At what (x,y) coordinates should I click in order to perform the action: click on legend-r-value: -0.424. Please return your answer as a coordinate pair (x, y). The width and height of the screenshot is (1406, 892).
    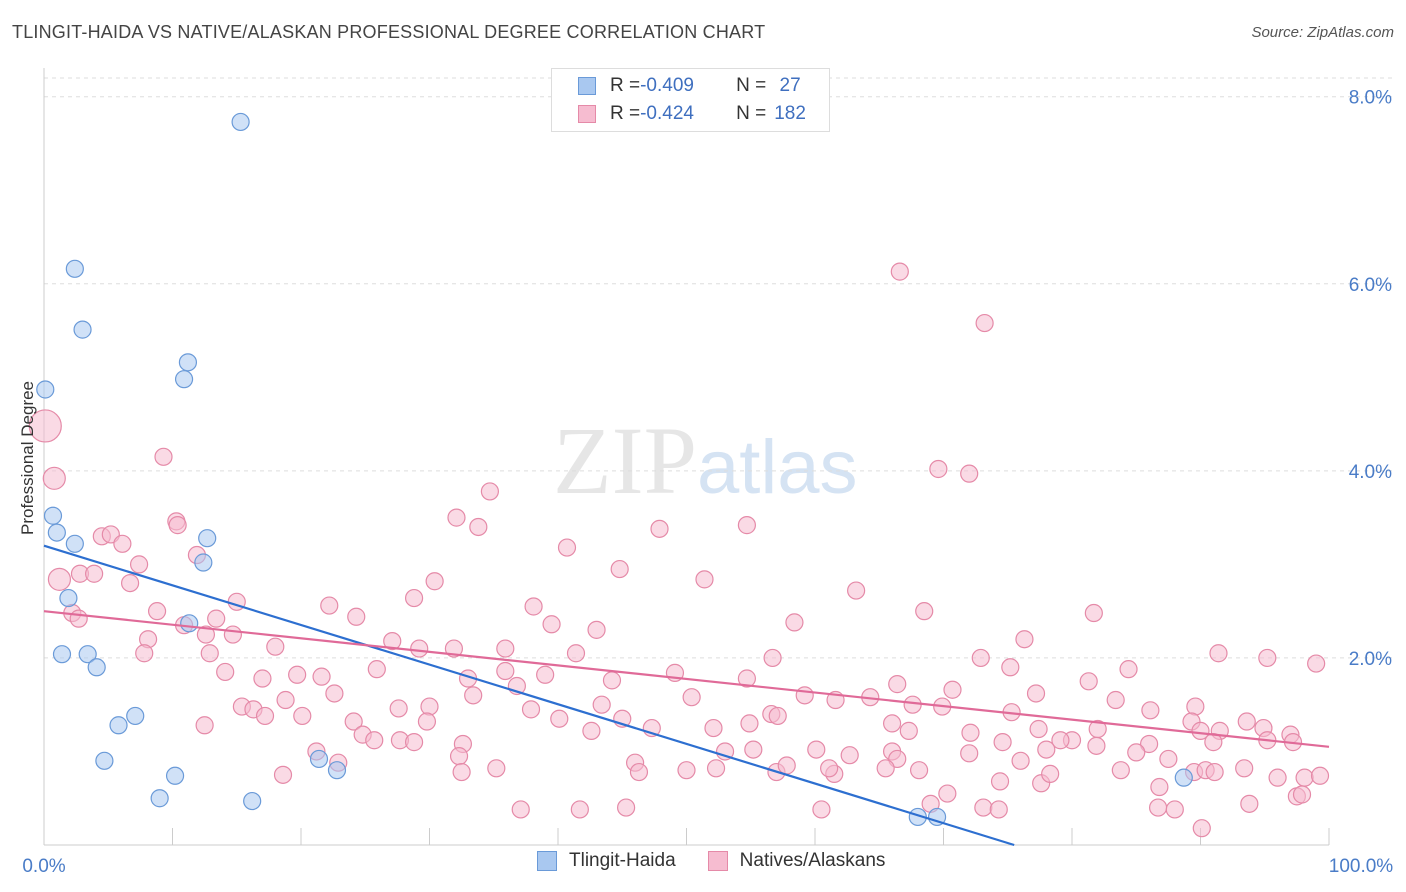
    Looking at the image, I should click on (667, 113).